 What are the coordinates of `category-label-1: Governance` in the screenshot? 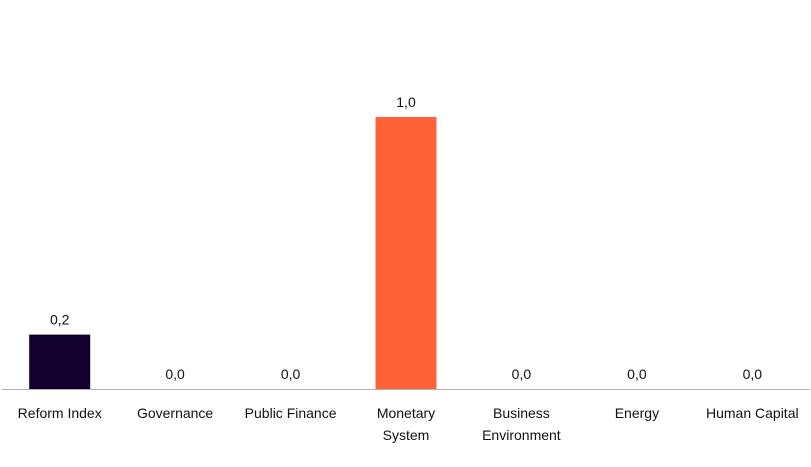 It's located at (175, 413).